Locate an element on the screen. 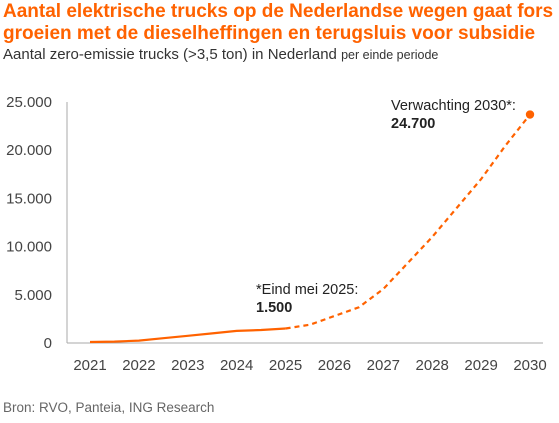  annotation-2025-label: *Eind mei 2025: is located at coordinates (307, 290).